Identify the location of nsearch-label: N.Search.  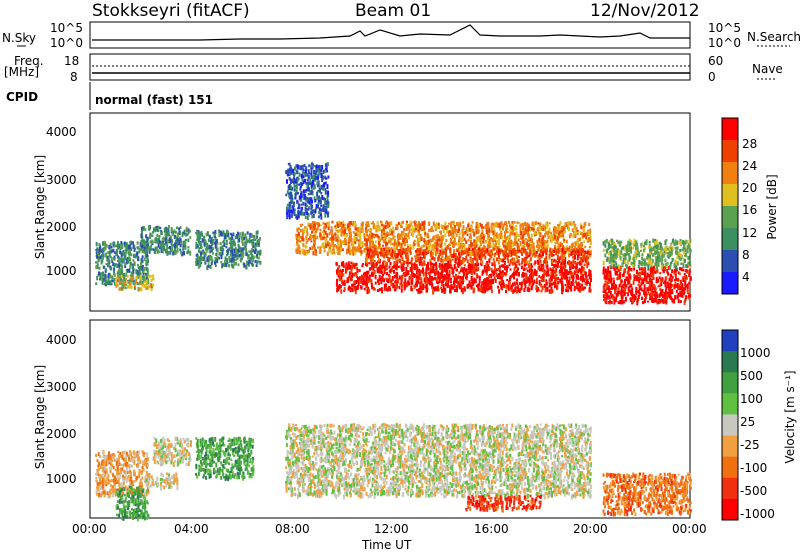
(773, 37).